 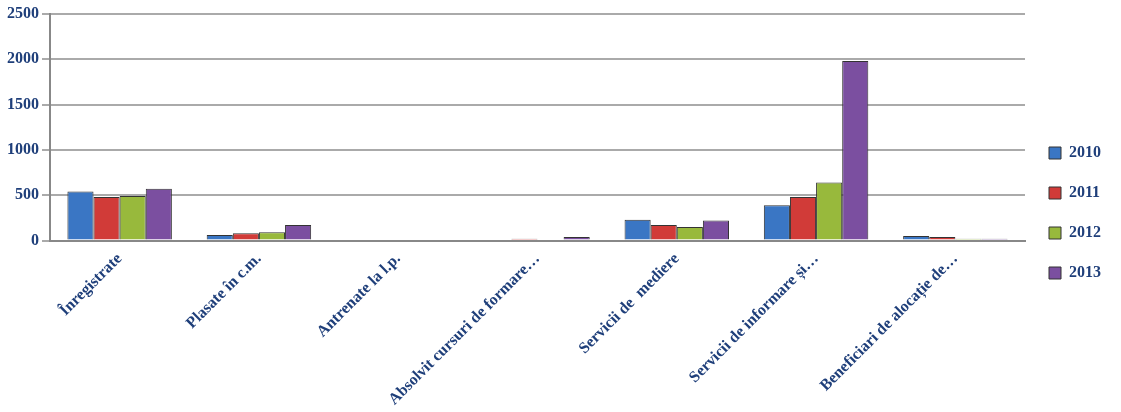 What do you see at coordinates (1085, 152) in the screenshot?
I see `legend-label: 2010` at bounding box center [1085, 152].